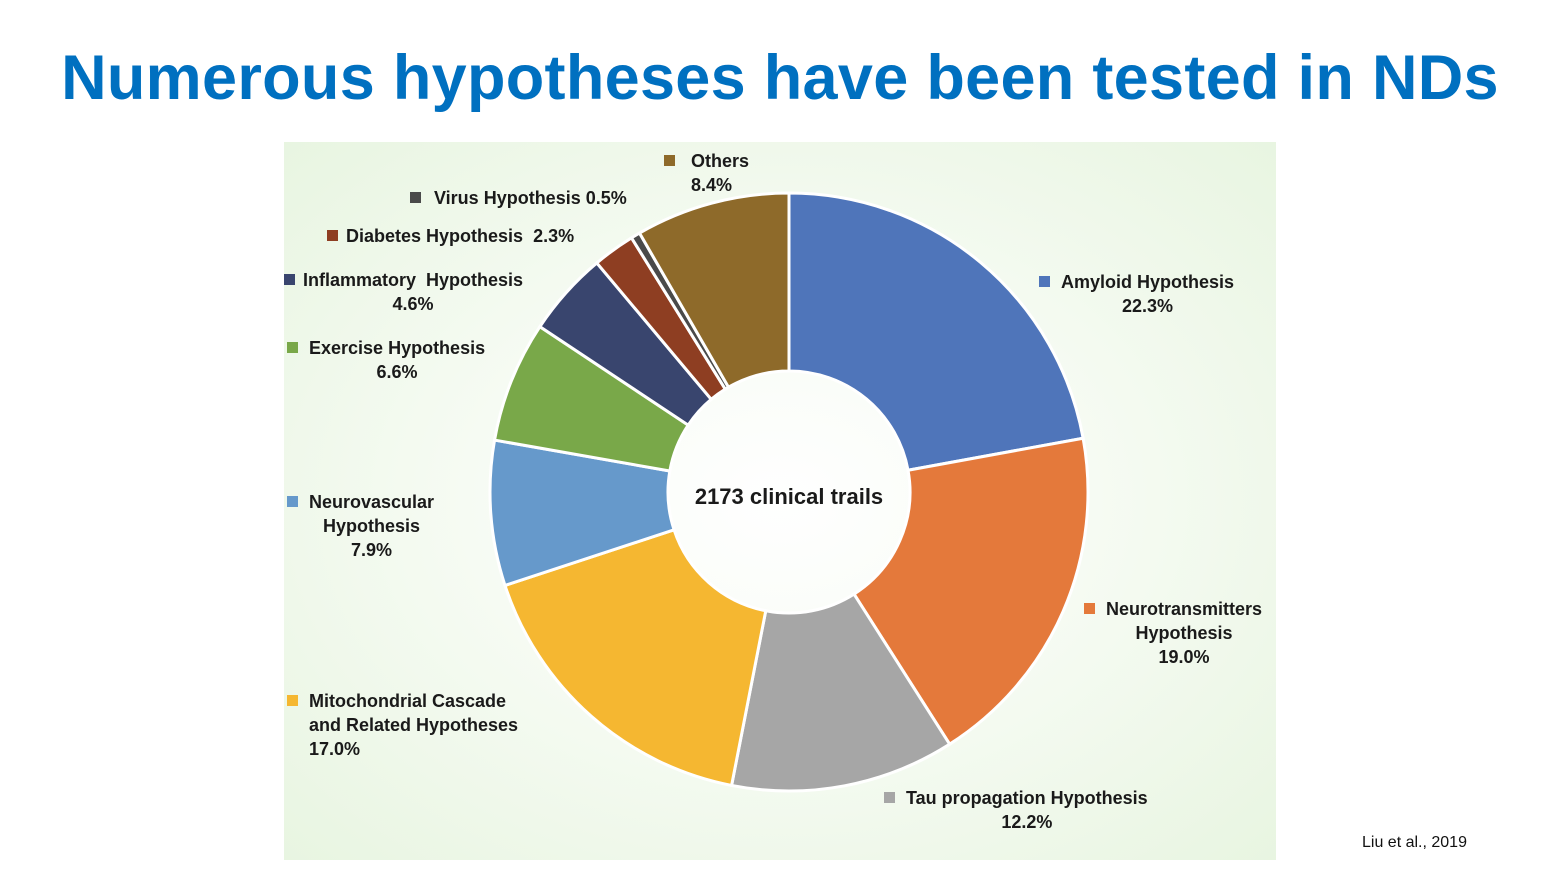  Describe the element at coordinates (1044, 281) in the screenshot. I see `legend-swatch-amyloid` at that location.